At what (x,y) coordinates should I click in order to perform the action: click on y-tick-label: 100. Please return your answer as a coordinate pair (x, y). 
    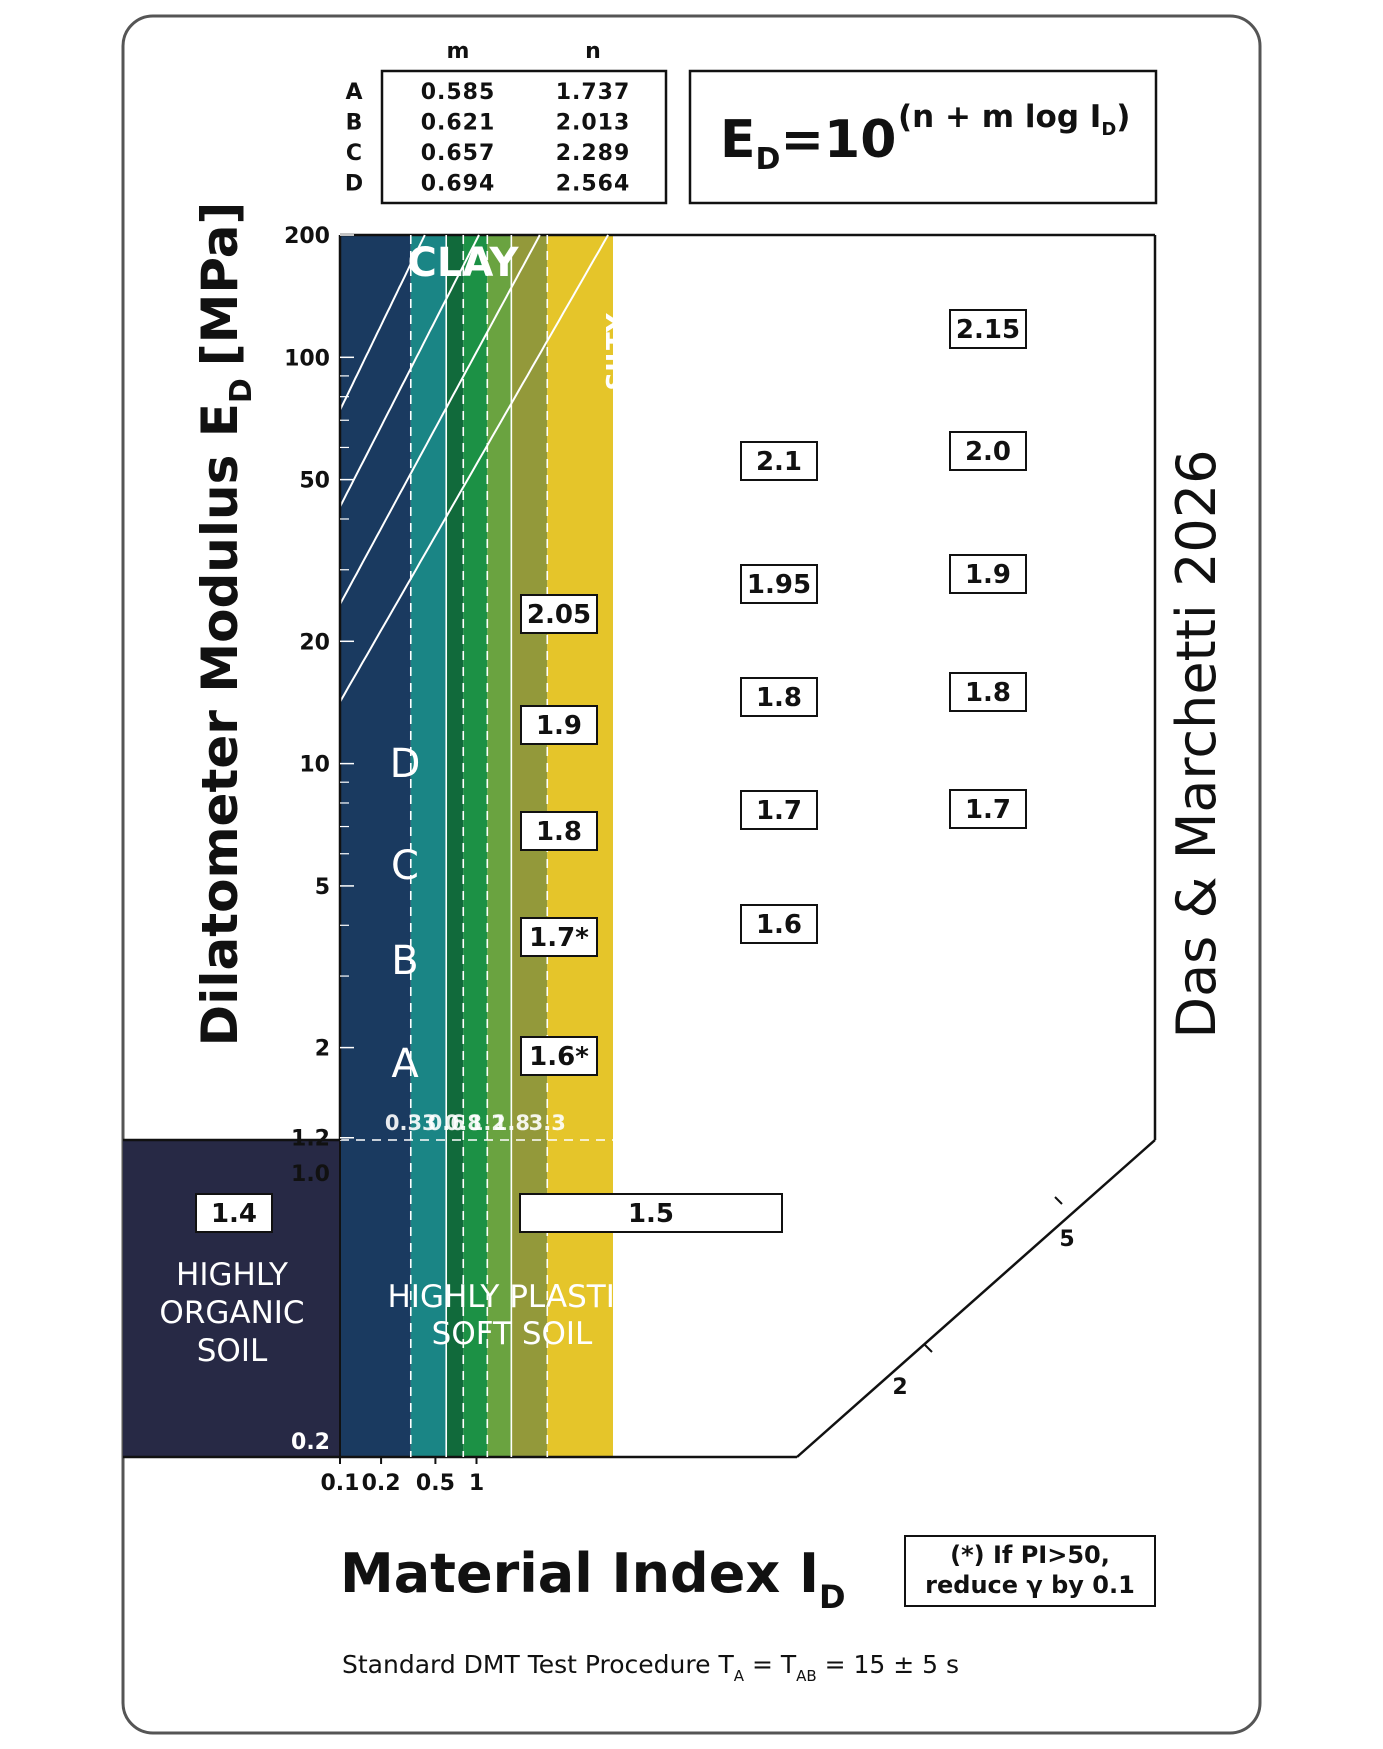
    Looking at the image, I should click on (307, 358).